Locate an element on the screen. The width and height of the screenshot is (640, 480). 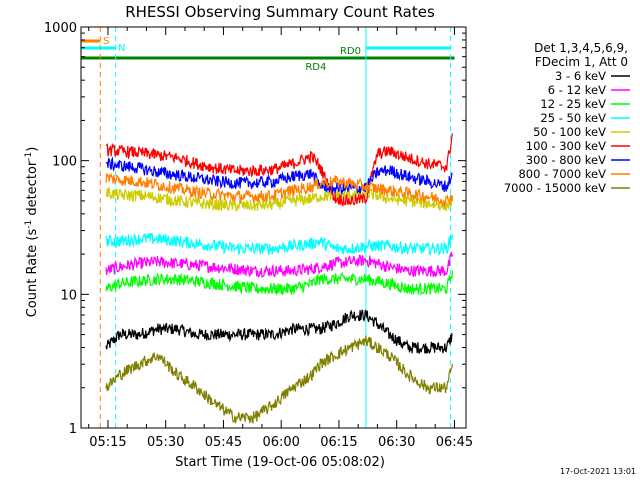
legend-header-line-1: Det 1,3,4,5,6,9, is located at coordinates (581, 48).